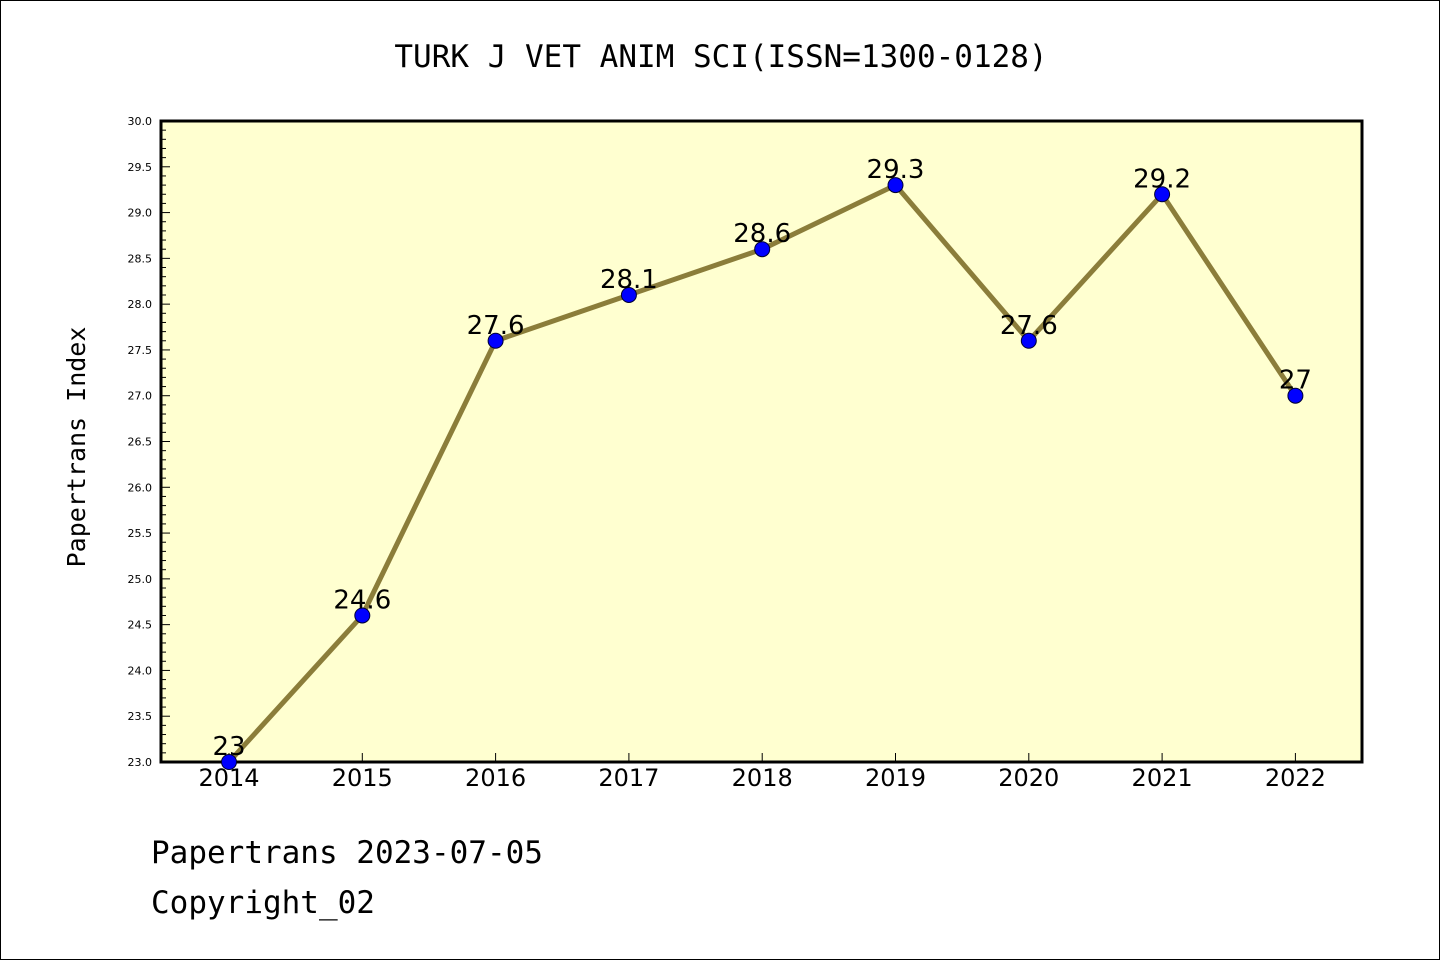 This screenshot has width=1440, height=961. What do you see at coordinates (76, 447) in the screenshot?
I see `y-axis-label: Papertrans Index` at bounding box center [76, 447].